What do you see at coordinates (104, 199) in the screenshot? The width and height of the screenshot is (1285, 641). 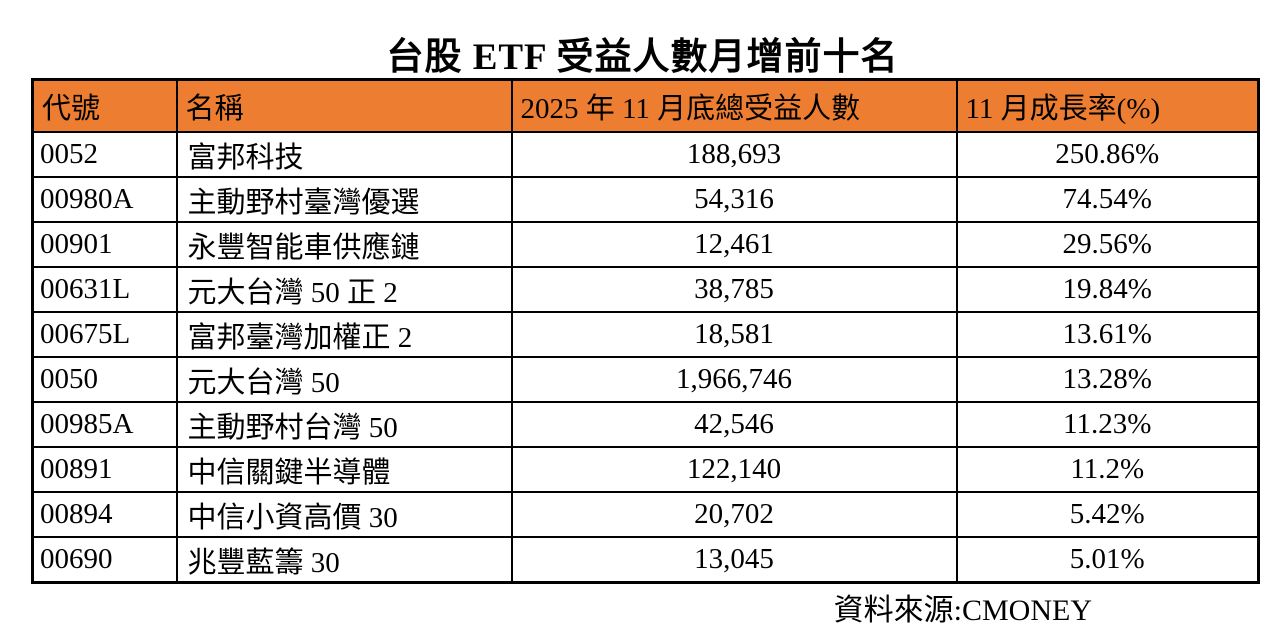 I see `cell-code: 00980A` at bounding box center [104, 199].